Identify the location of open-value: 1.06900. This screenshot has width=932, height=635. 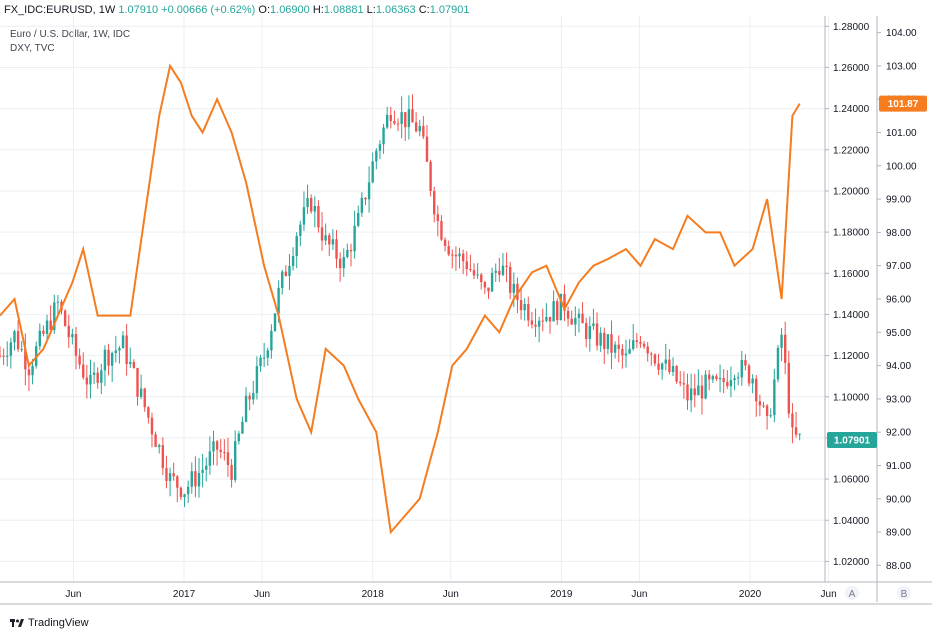
(290, 10).